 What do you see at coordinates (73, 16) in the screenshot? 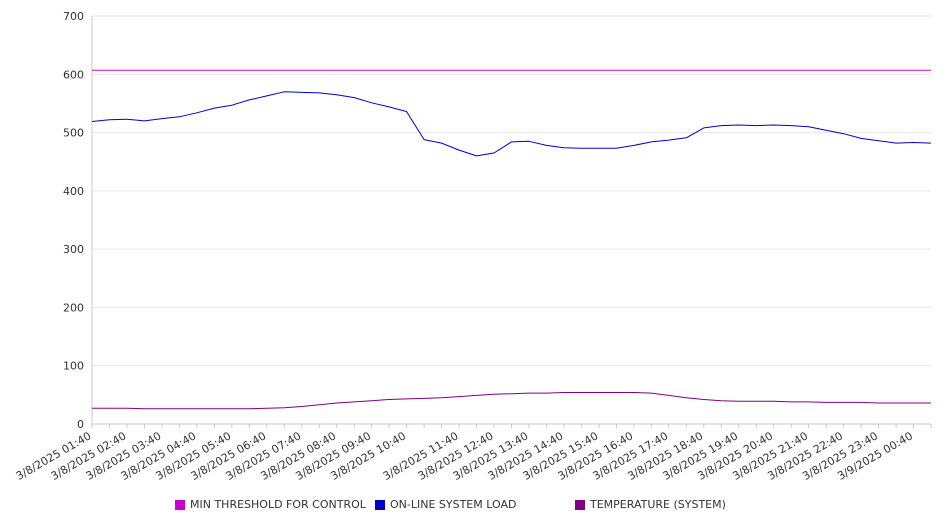
I see `y-tick-label-700: 700` at bounding box center [73, 16].